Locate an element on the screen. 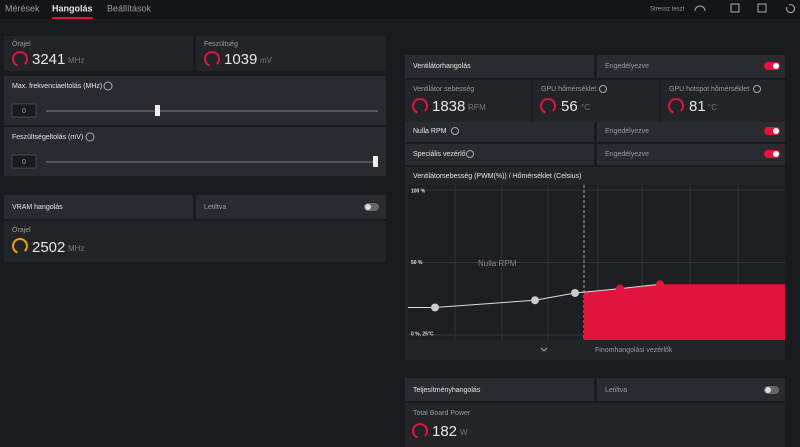 This screenshot has height=447, width=800. value: 81 is located at coordinates (697, 106).